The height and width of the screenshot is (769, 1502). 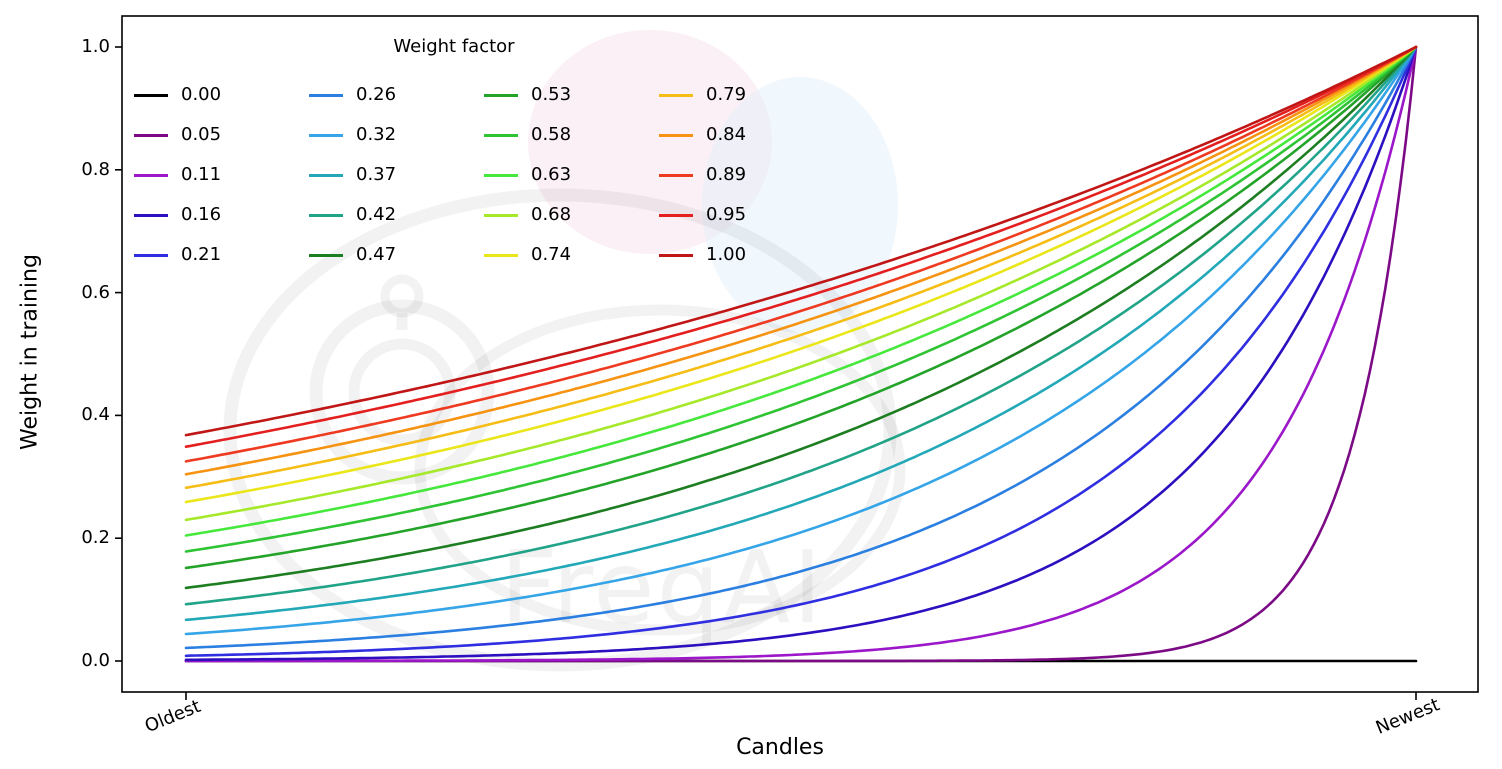 I want to click on legend-item-0.53: 0.53, so click(x=527, y=95).